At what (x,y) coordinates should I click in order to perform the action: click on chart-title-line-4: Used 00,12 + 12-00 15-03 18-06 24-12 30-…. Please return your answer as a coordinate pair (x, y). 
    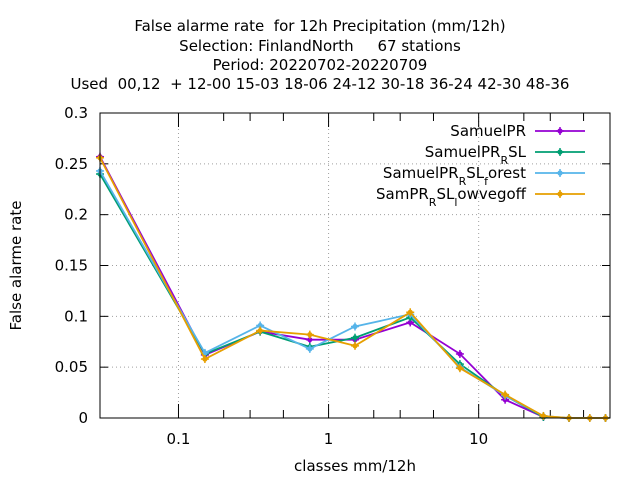
    Looking at the image, I should click on (320, 84).